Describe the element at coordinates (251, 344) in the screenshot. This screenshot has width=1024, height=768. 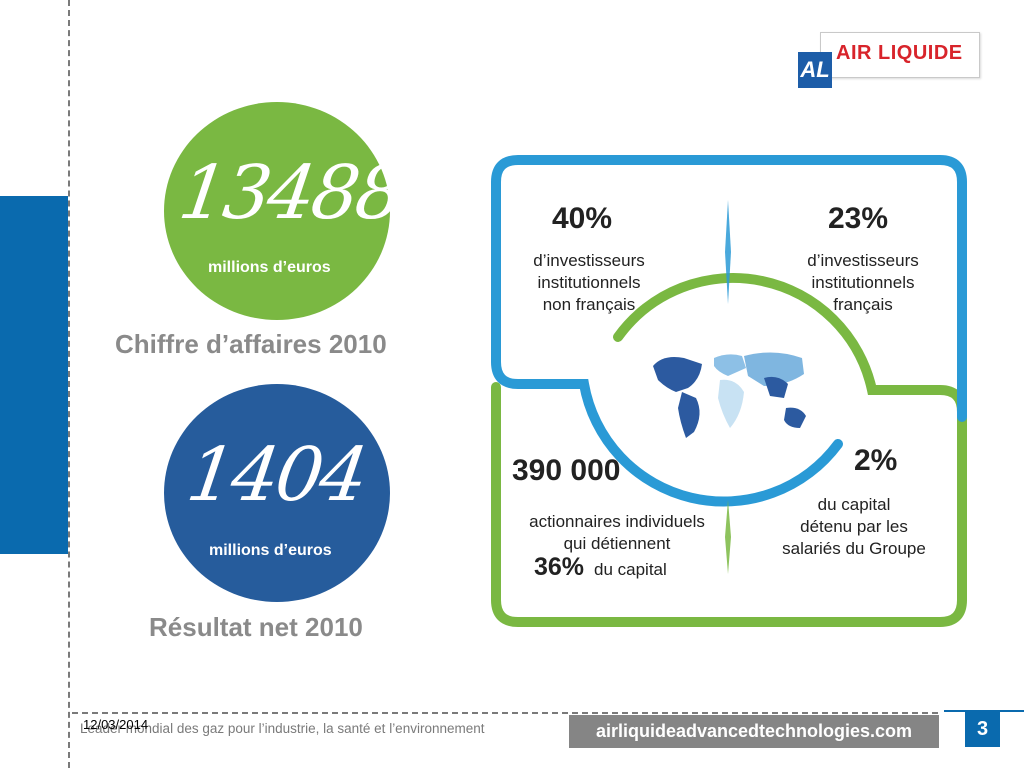
I see `revenue-caption: Chiffre d’affaires 2010` at that location.